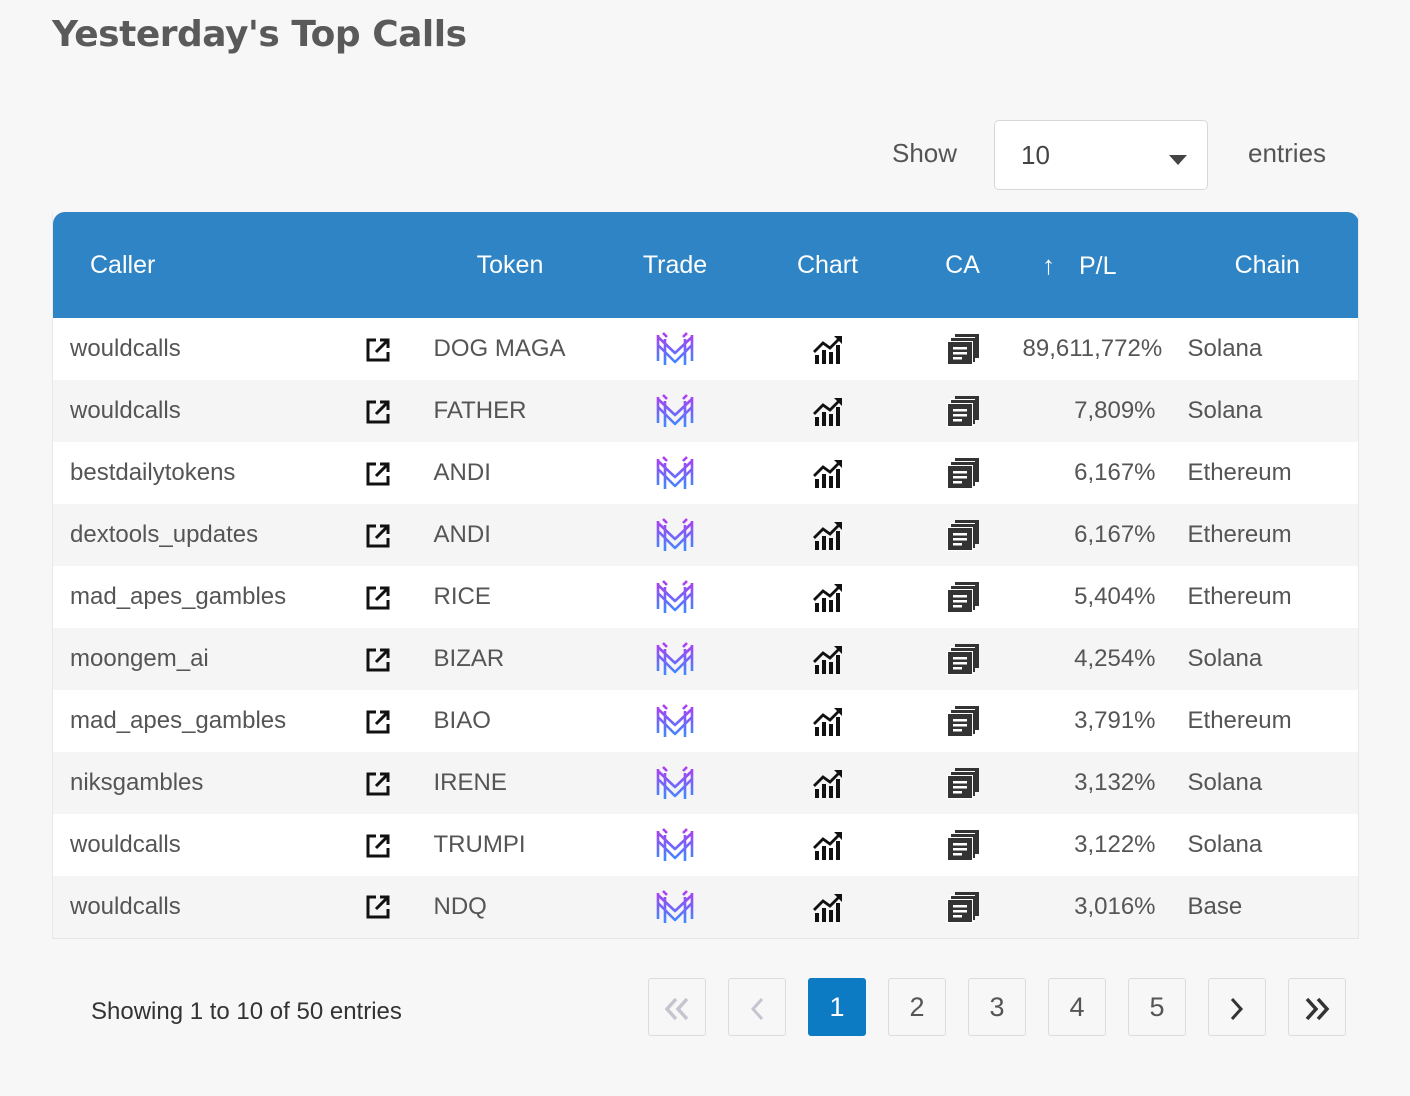 Image resolution: width=1410 pixels, height=1096 pixels. I want to click on first-page-button, so click(677, 1007).